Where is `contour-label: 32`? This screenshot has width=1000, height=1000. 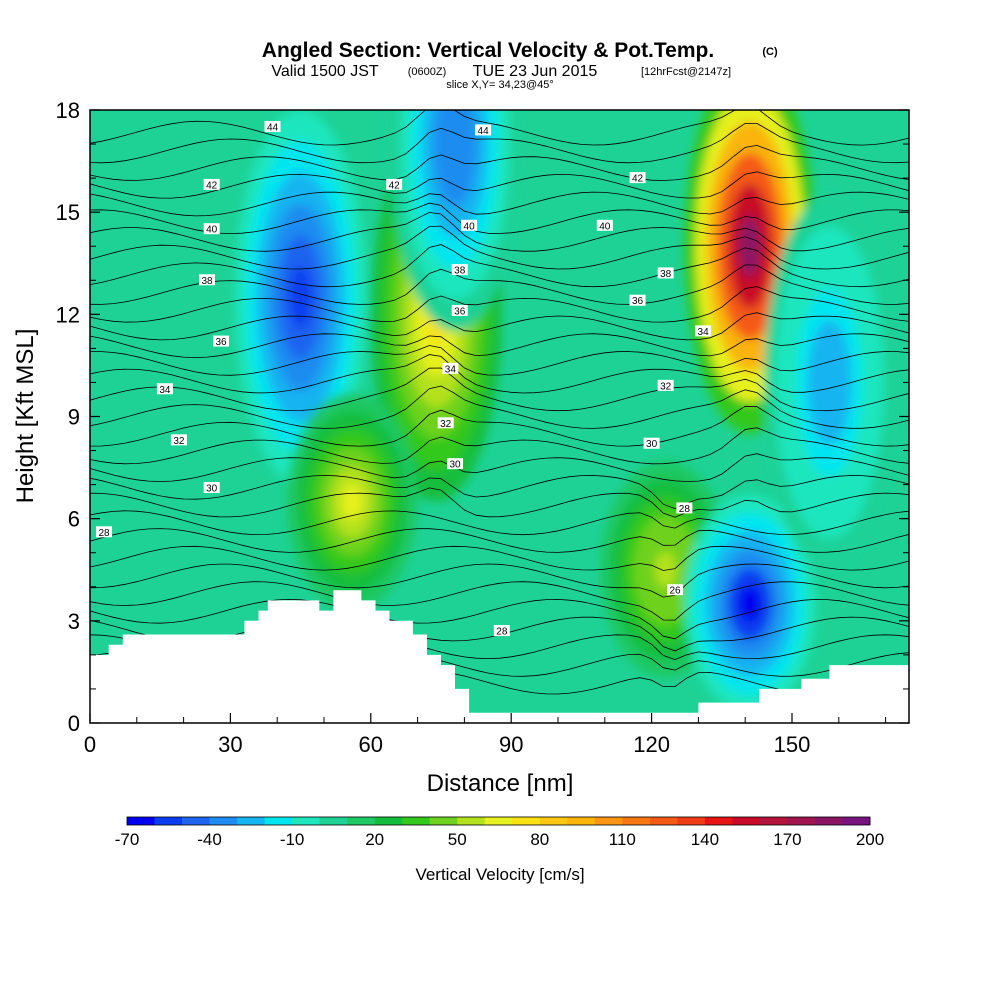
contour-label: 32 is located at coordinates (178, 440).